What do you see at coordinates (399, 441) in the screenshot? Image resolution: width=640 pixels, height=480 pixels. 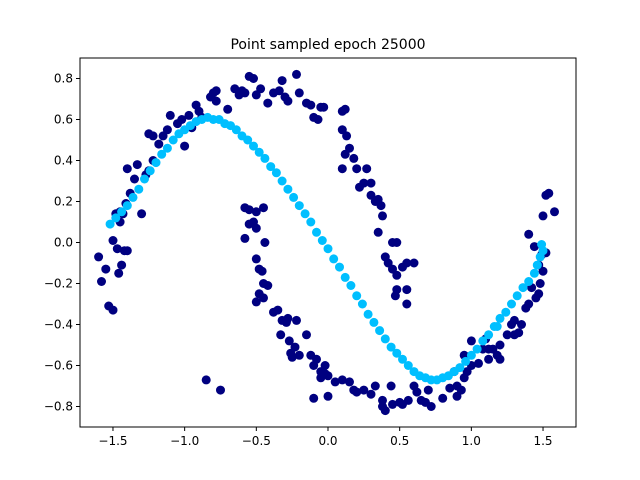 I see `x-tick-label: 0.5` at bounding box center [399, 441].